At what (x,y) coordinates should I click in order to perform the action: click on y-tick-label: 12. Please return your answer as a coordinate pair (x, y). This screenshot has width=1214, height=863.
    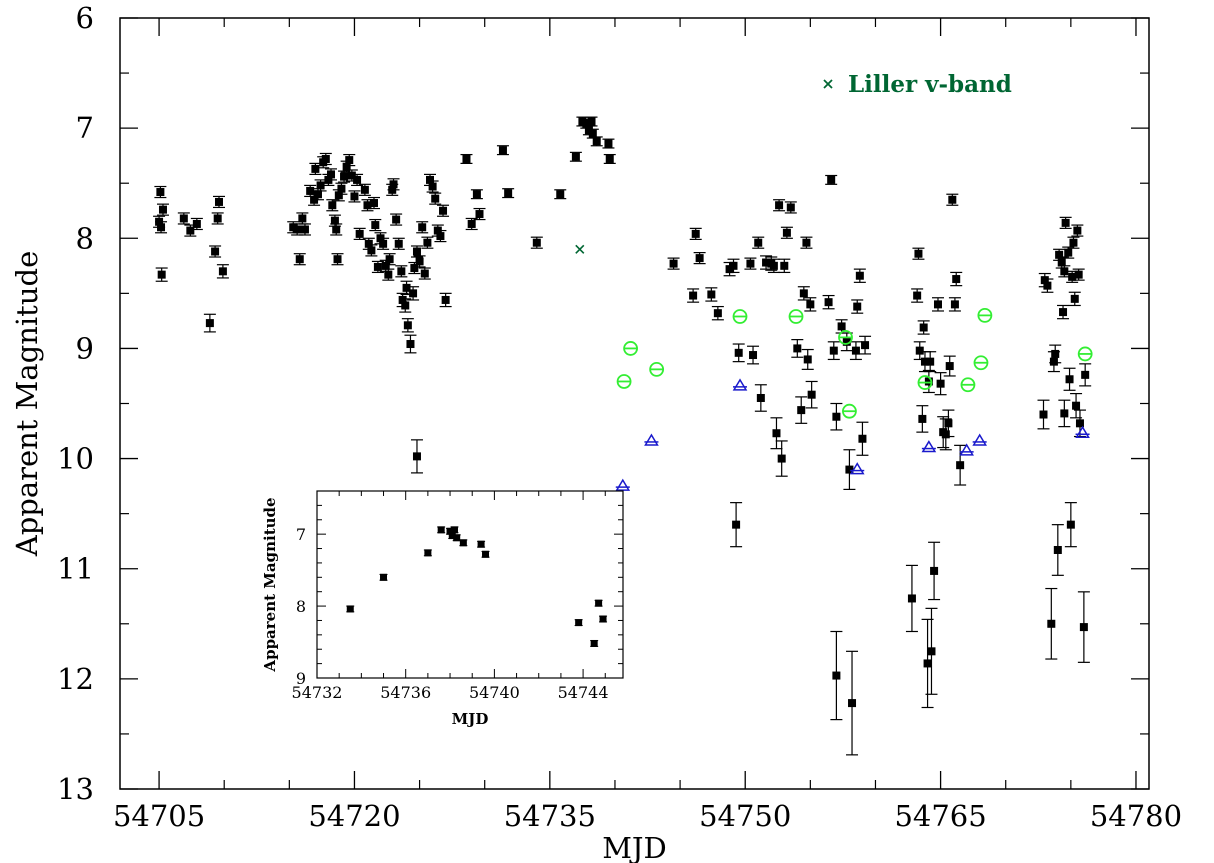
    Looking at the image, I should click on (75, 679).